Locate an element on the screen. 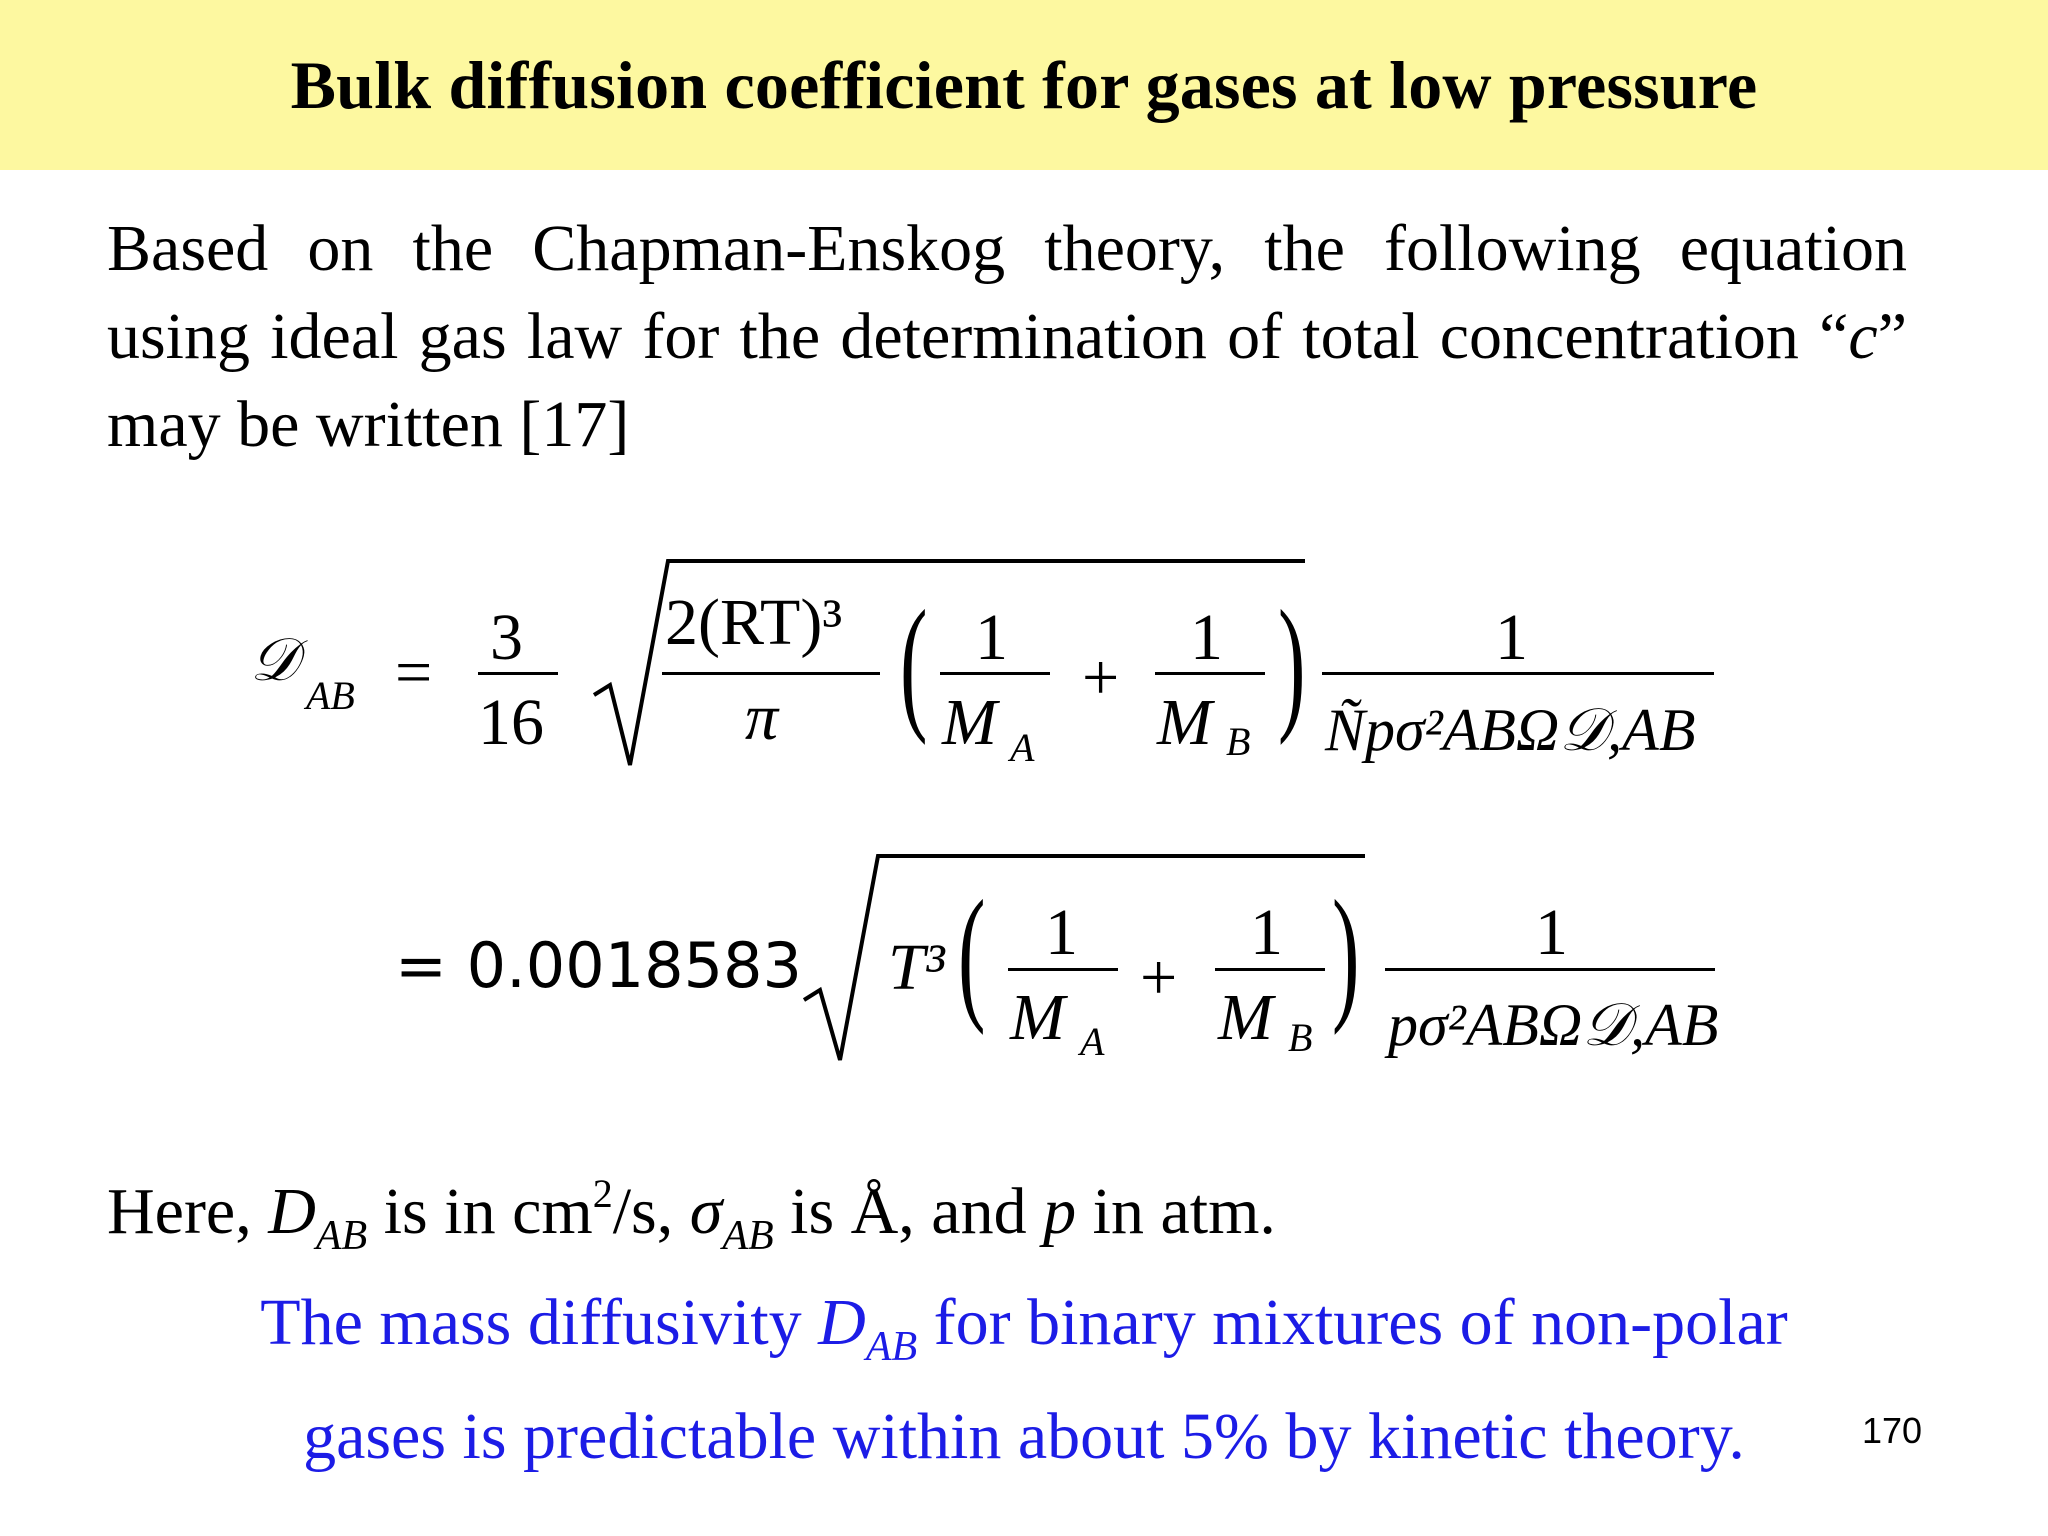  units-d-sub: AB is located at coordinates (341, 1236).